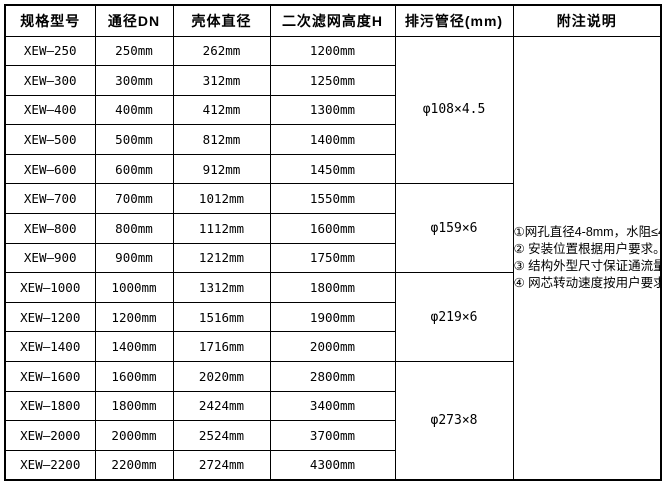 The width and height of the screenshot is (664, 485). I want to click on model-cell: XEW—400, so click(50, 110).